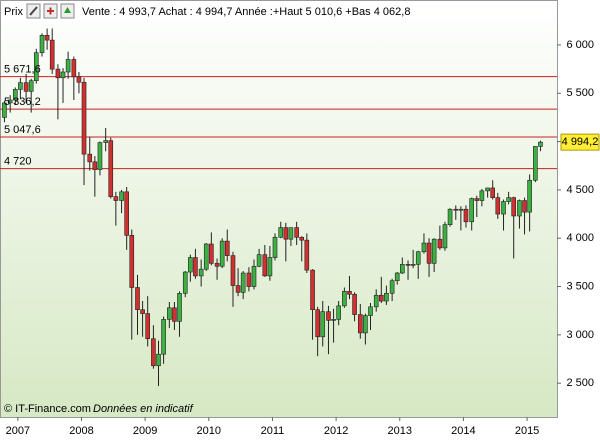 This screenshot has height=442, width=600. Describe the element at coordinates (336, 431) in the screenshot. I see `x-tick-label: 2012` at that location.